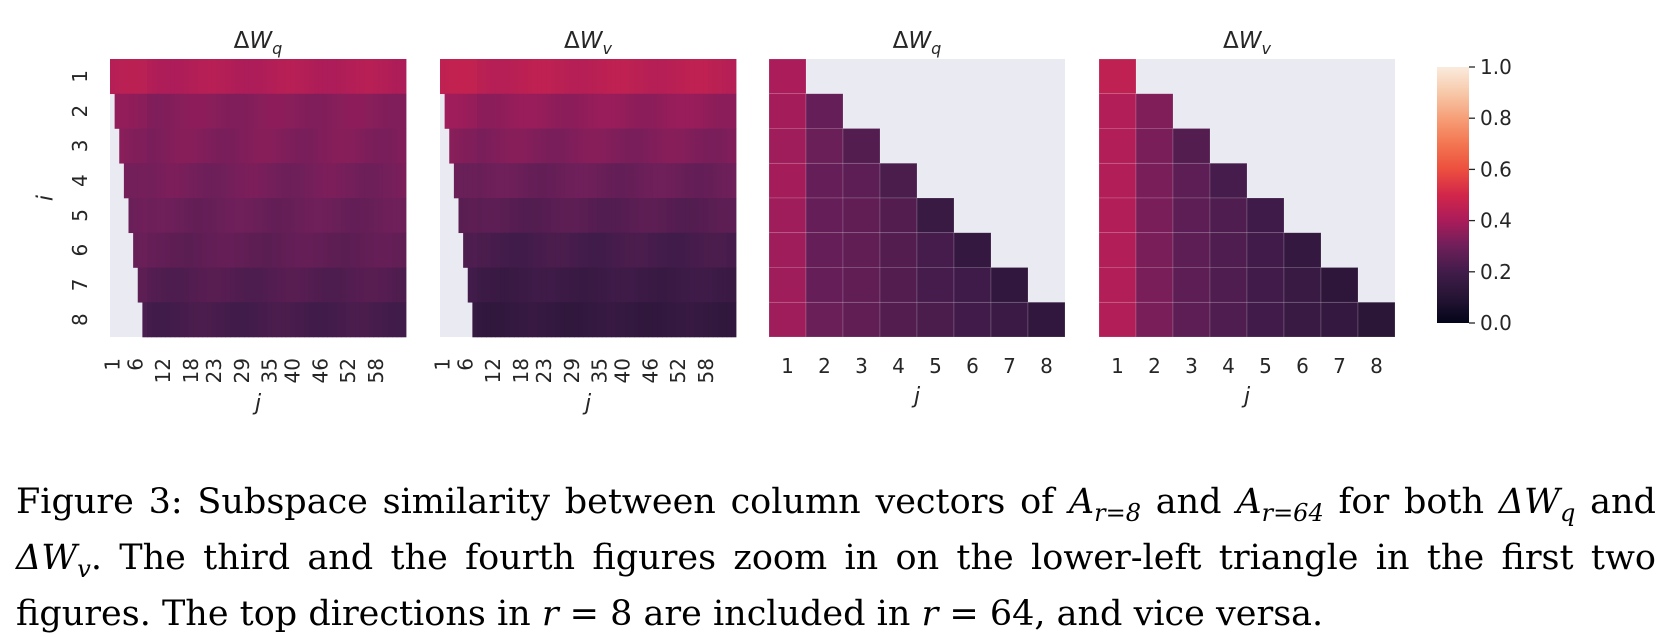  What do you see at coordinates (588, 43) in the screenshot?
I see `panel-title-dwv-full: ΔWv` at bounding box center [588, 43].